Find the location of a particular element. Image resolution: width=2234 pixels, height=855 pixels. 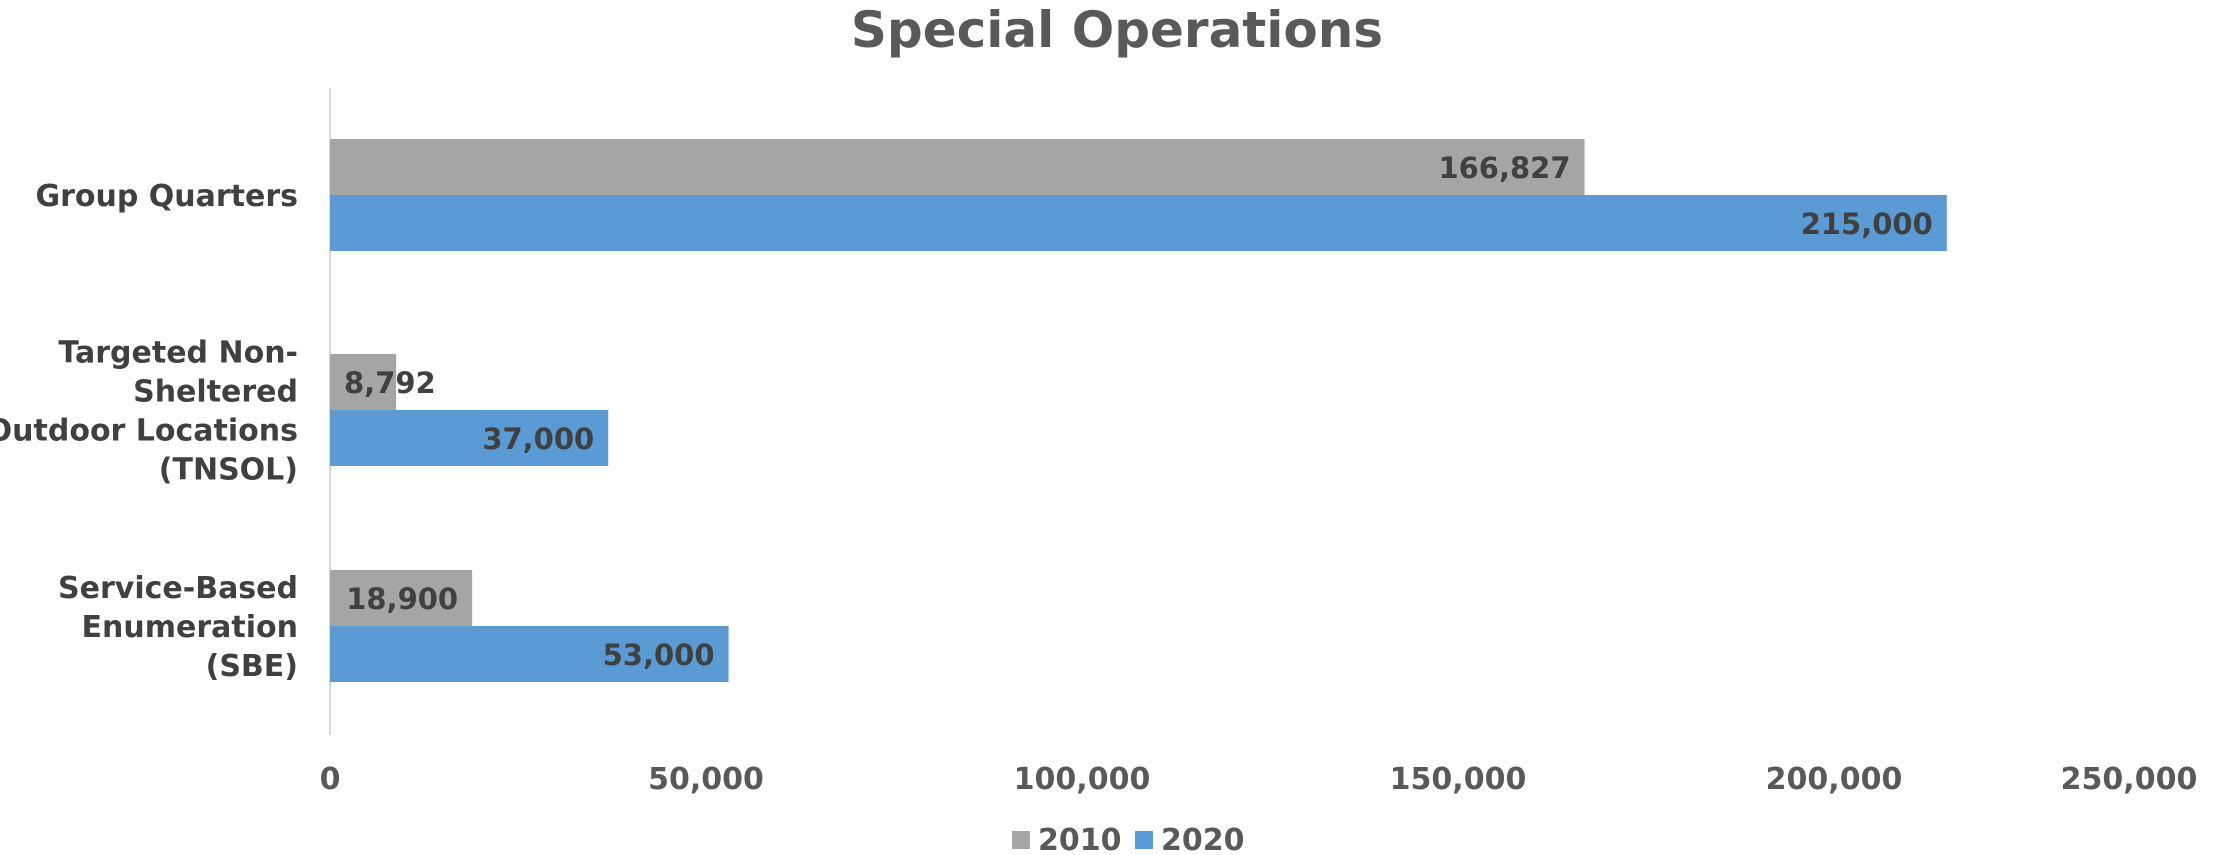

data-label-2010-2: 8,792 is located at coordinates (390, 383).